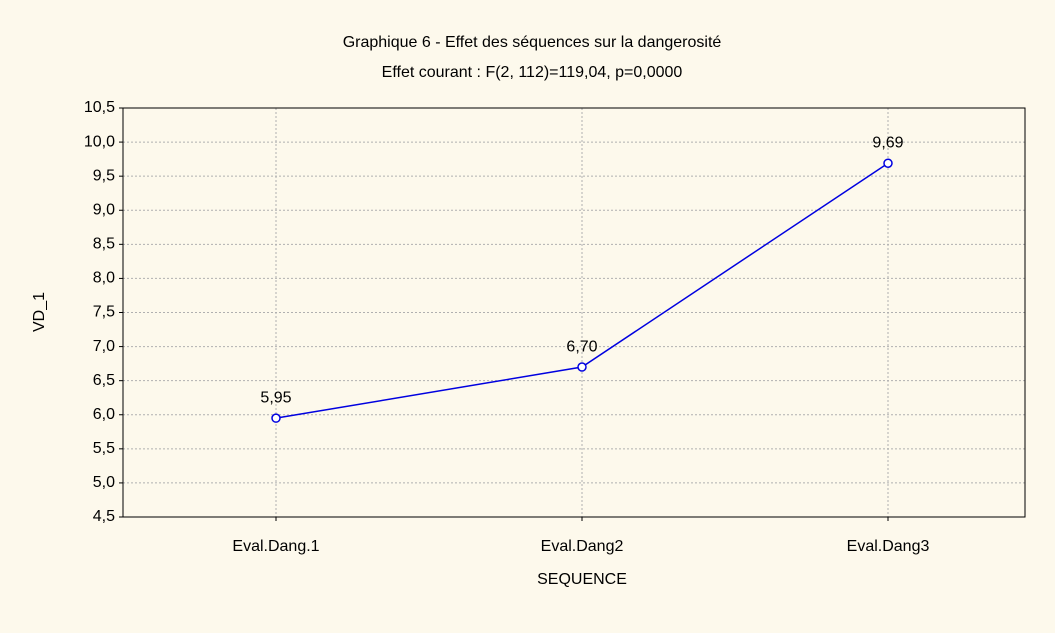 This screenshot has width=1055, height=633. I want to click on data-label: 5,95, so click(275, 397).